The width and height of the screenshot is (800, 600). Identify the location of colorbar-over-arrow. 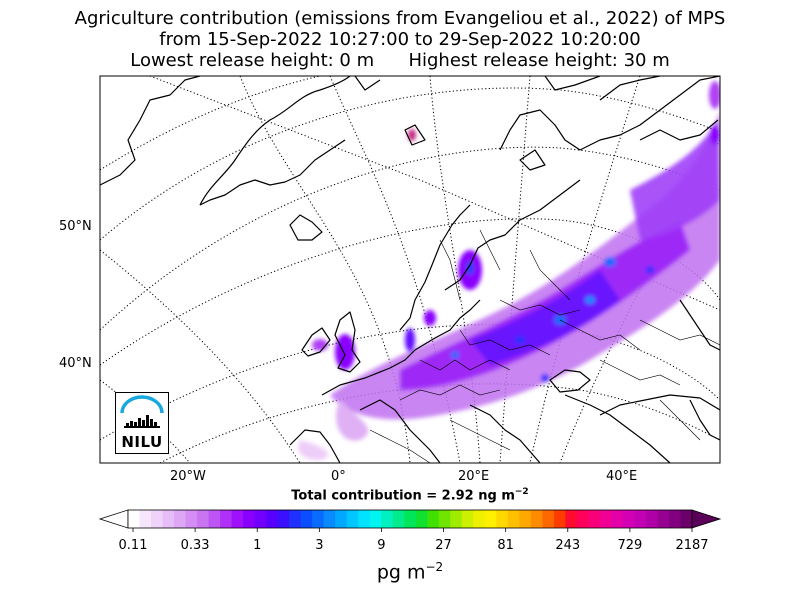
(706, 519).